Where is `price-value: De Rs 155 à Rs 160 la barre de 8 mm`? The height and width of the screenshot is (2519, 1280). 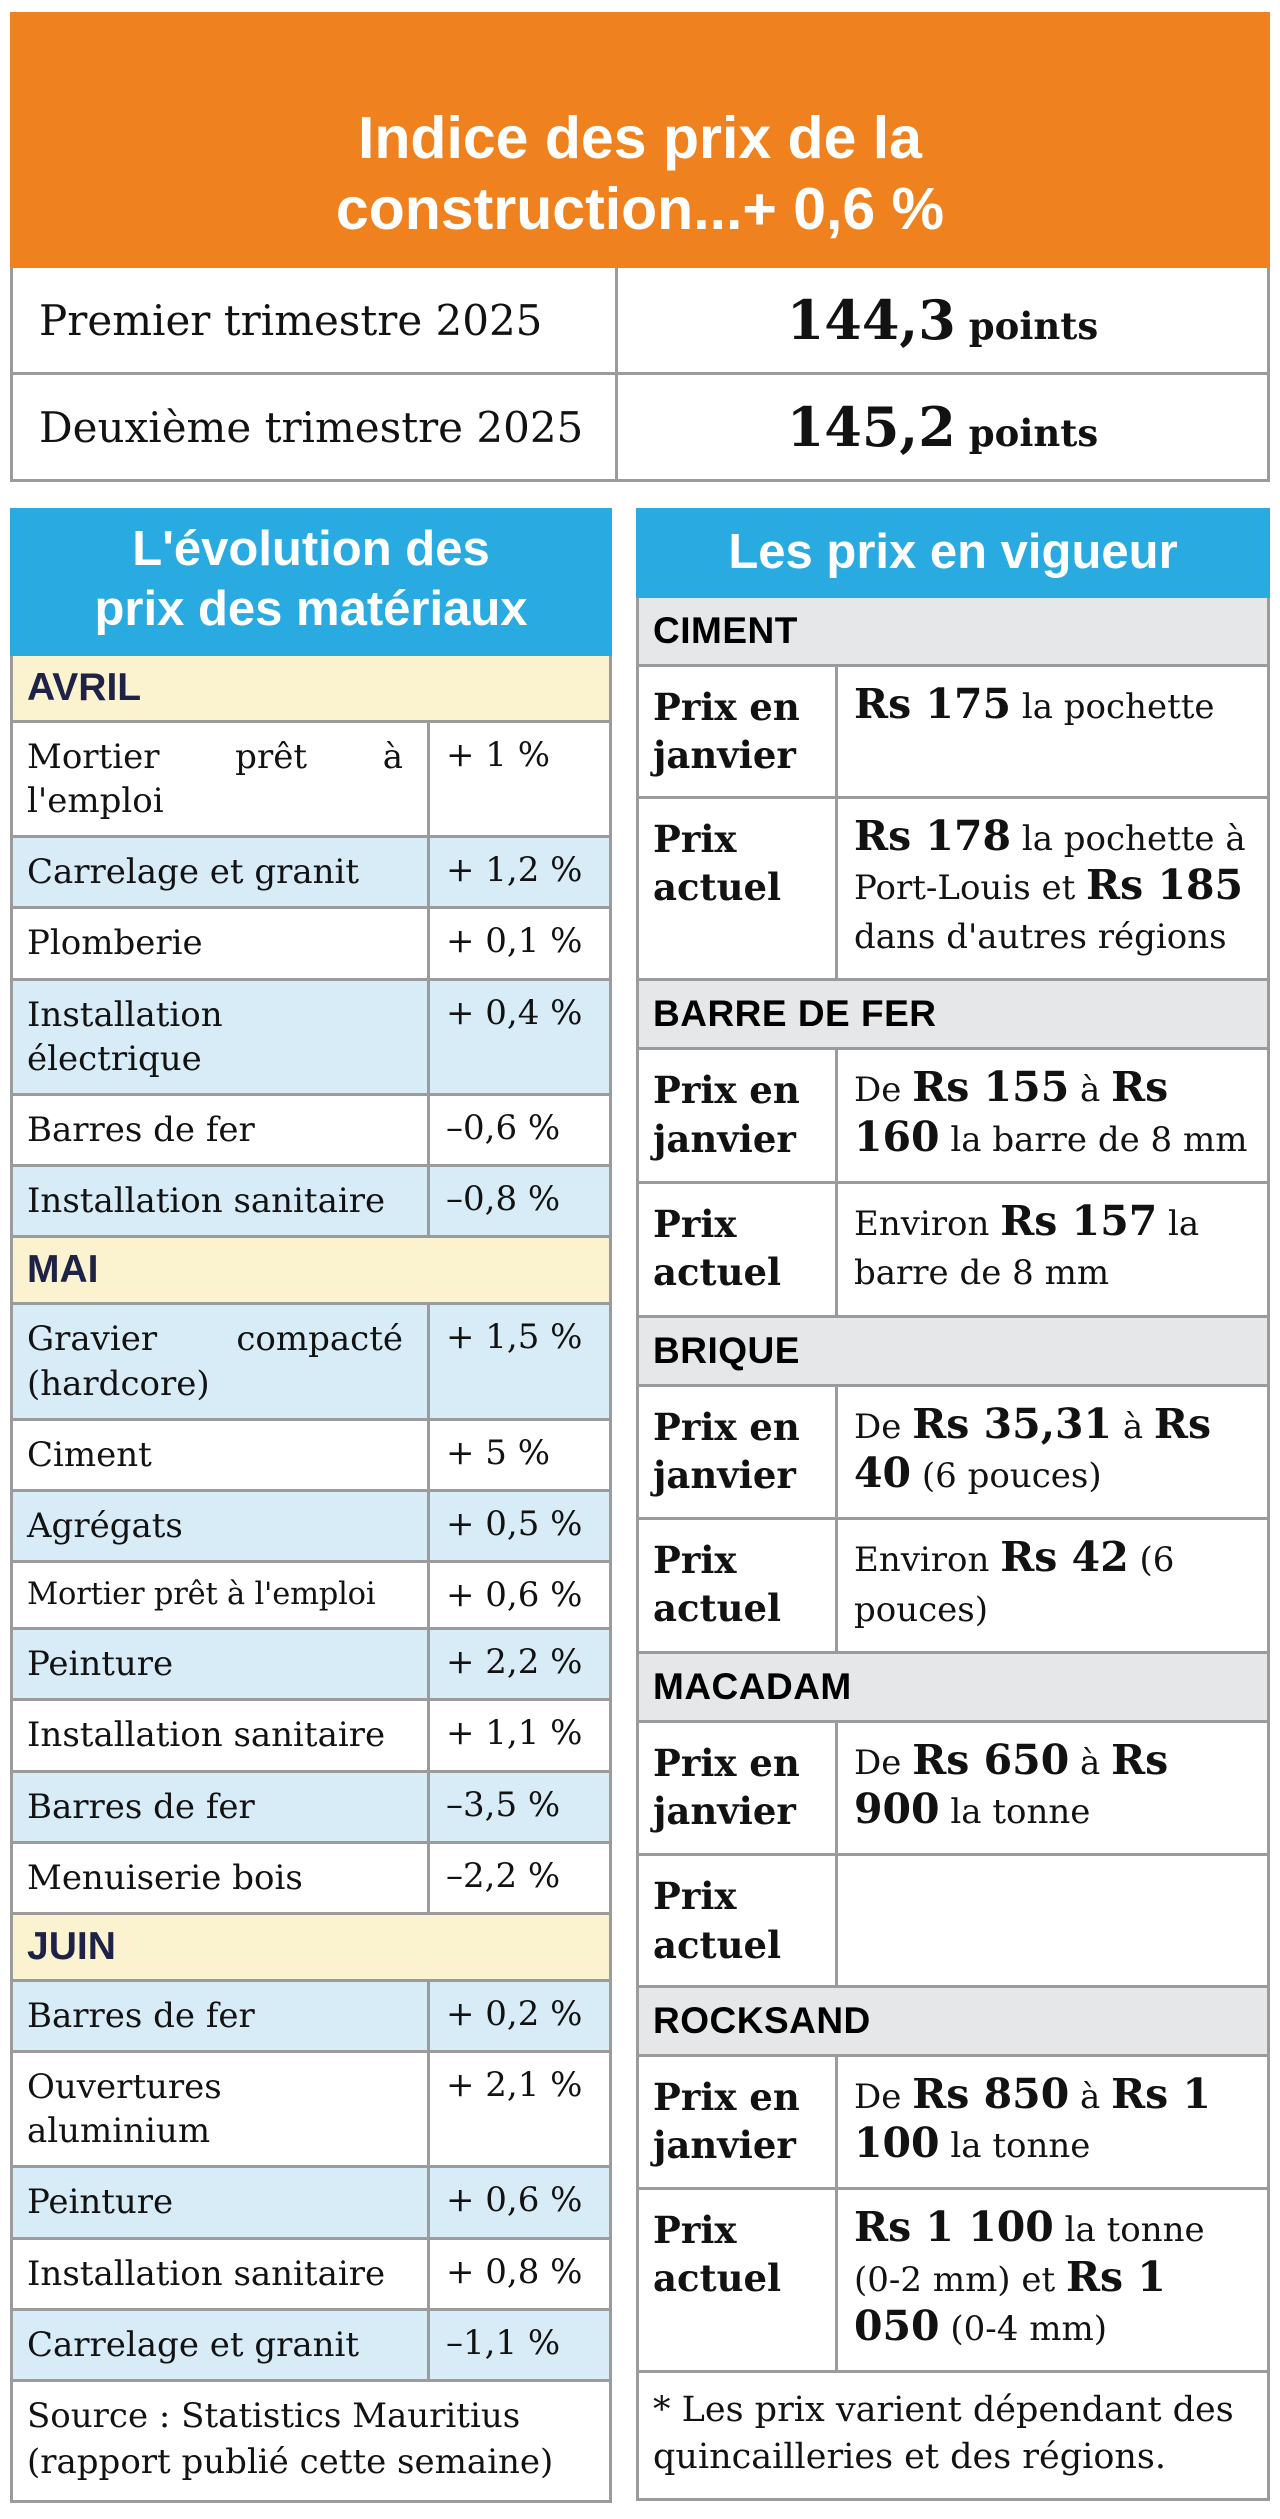
price-value: De Rs 155 à Rs 160 la barre de 8 mm is located at coordinates (1051, 1116).